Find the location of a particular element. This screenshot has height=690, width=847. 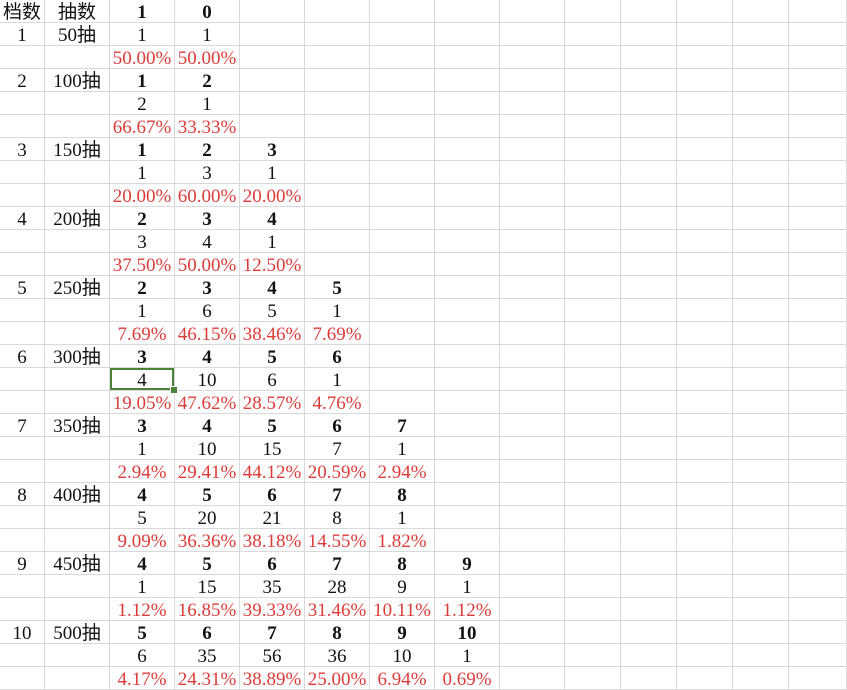

value-cell: 200抽 is located at coordinates (77, 218).